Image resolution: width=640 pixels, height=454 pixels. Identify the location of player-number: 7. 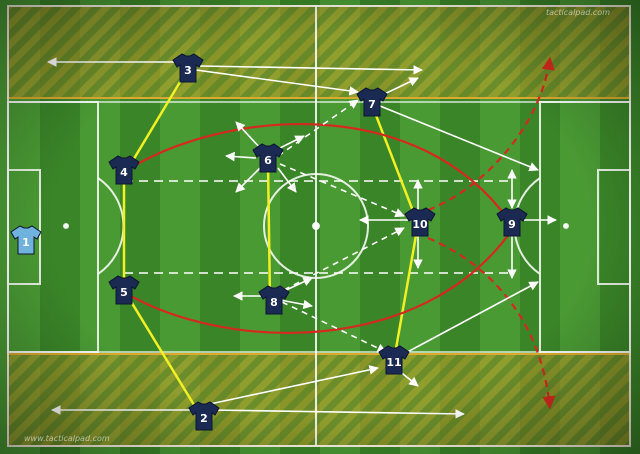
(372, 104).